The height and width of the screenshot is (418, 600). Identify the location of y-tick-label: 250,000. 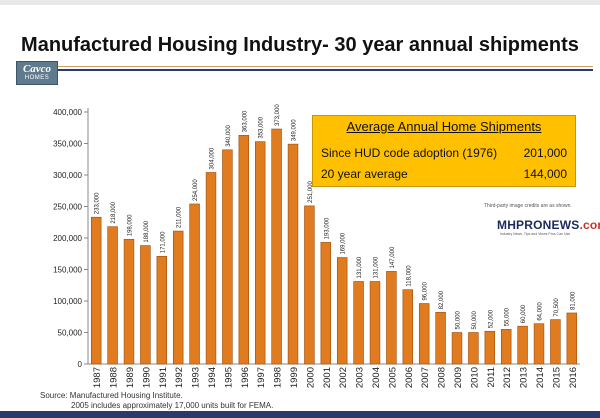
(67, 207).